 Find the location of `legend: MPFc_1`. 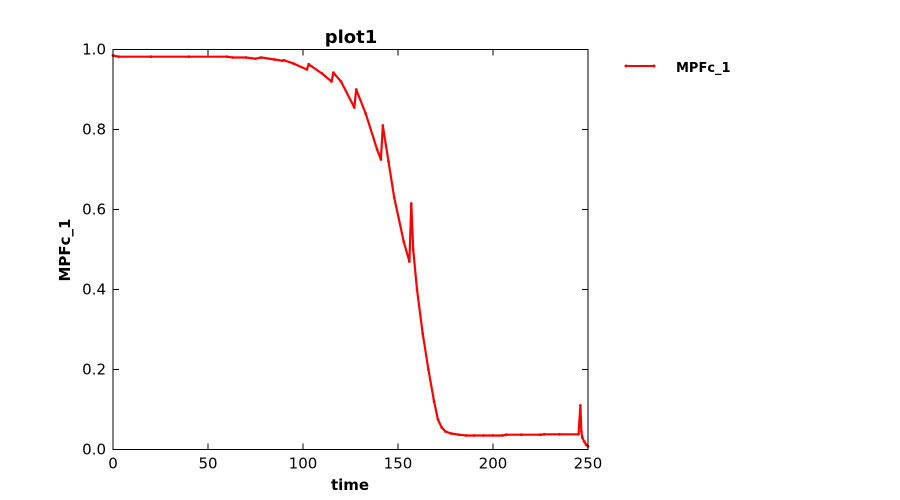

legend: MPFc_1 is located at coordinates (677, 68).